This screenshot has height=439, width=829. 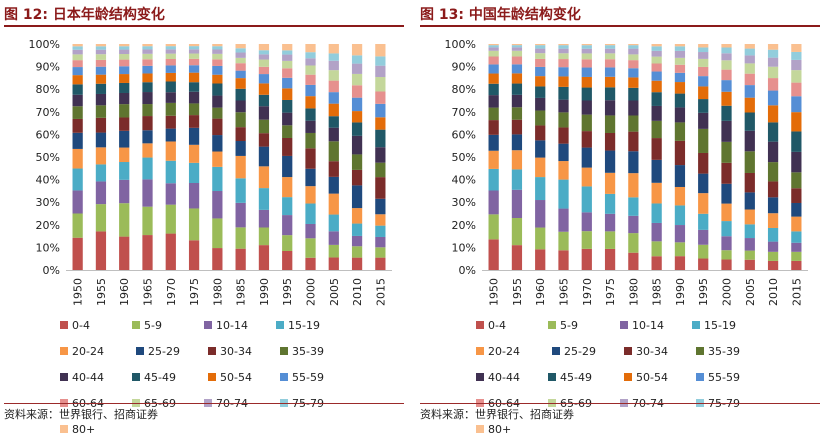 What do you see at coordinates (796, 292) in the screenshot?
I see `x-tick-label: 2015` at bounding box center [796, 292].